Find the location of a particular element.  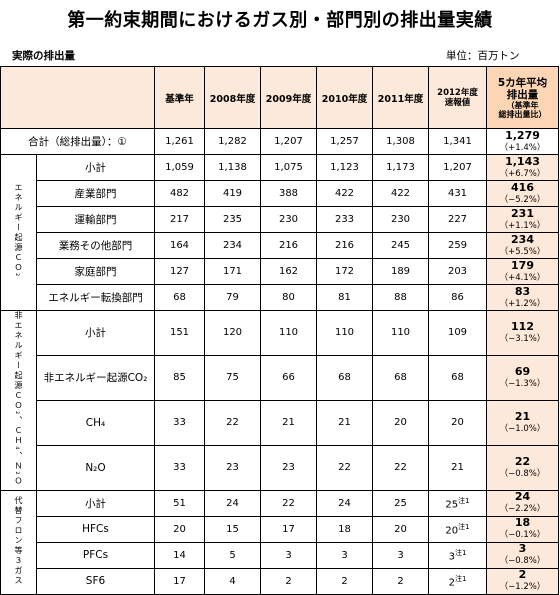

cell-average: 1,143 （+6.7%） is located at coordinates (522, 167).